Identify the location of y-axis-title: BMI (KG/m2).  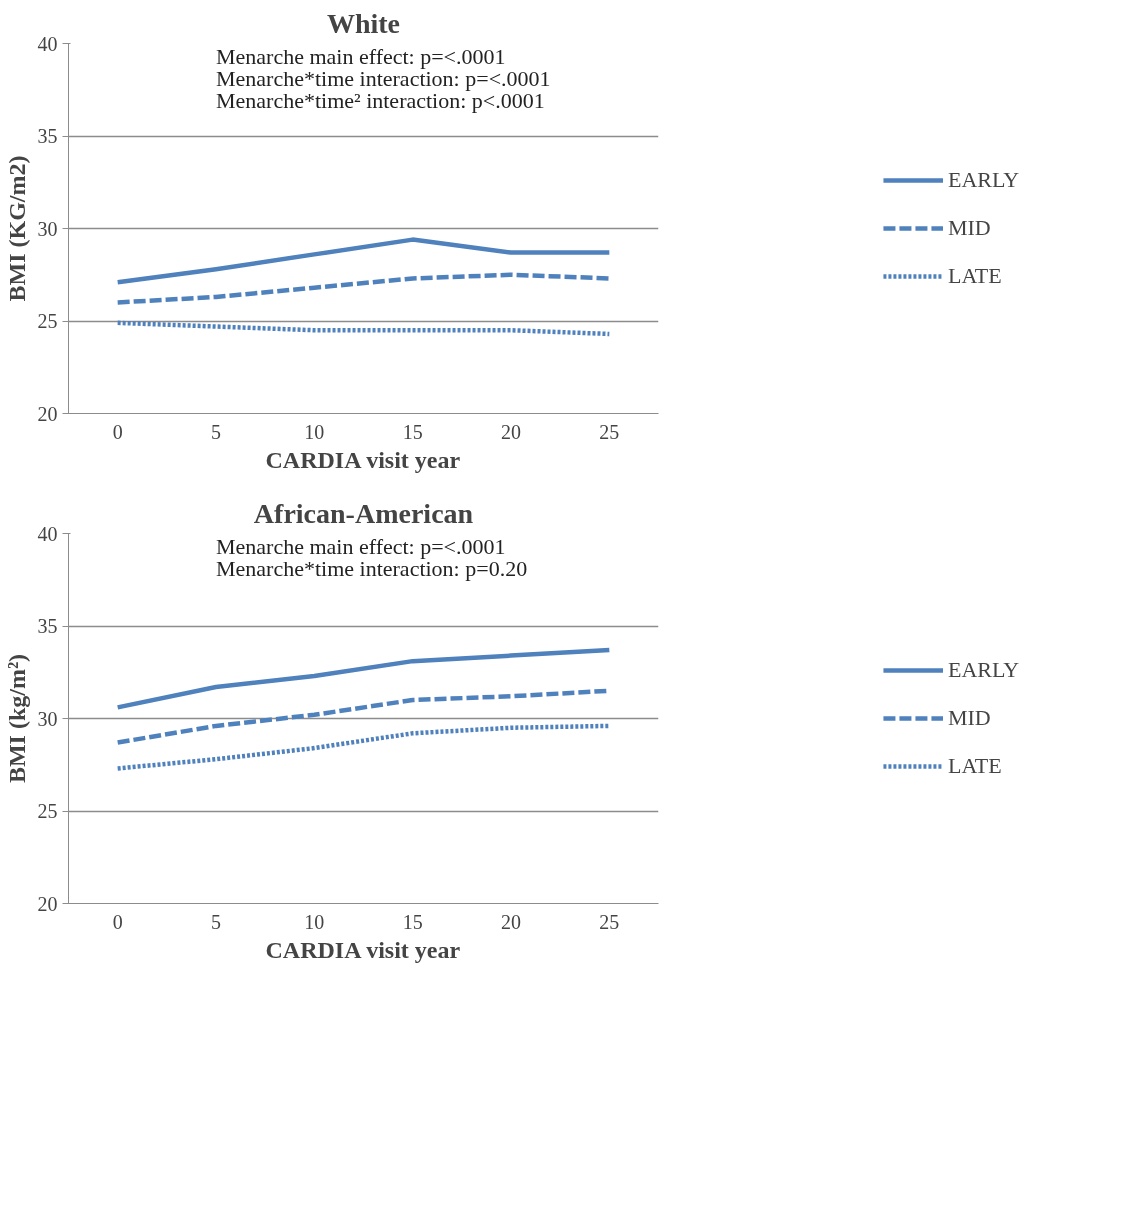
(16, 228).